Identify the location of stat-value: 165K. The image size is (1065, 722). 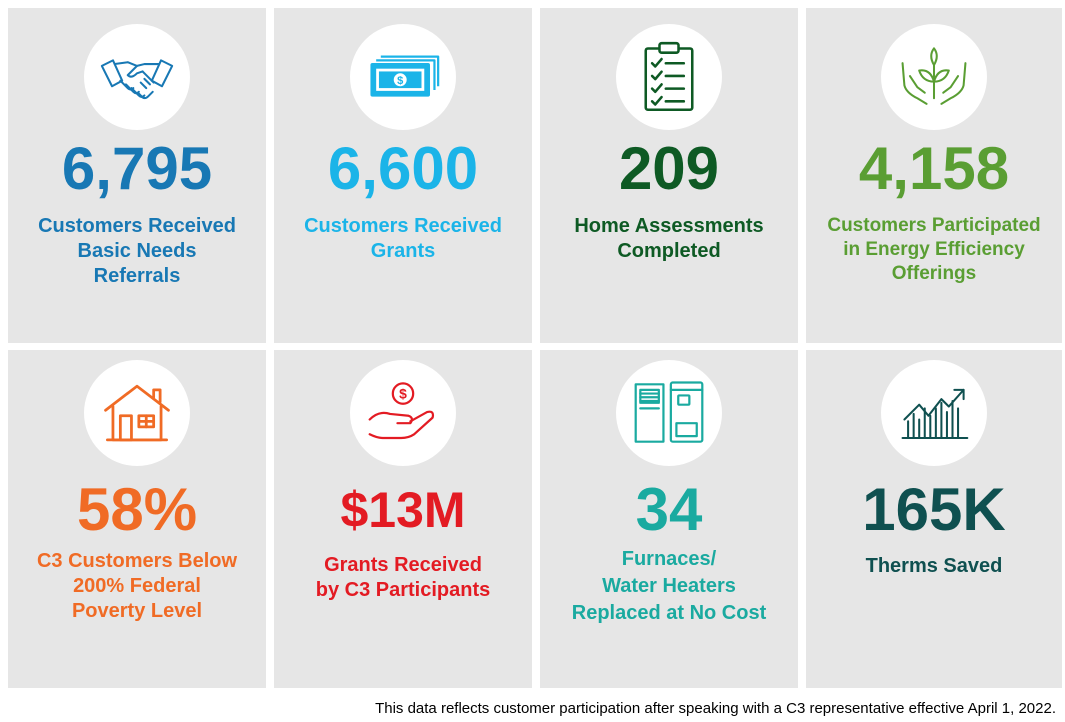
(934, 509).